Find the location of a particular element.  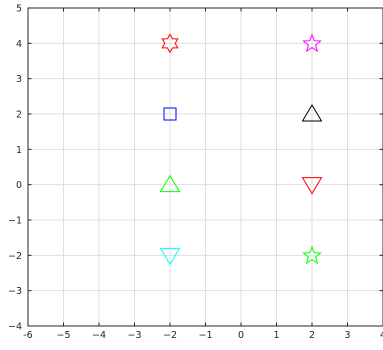

y-tick-label: −2 is located at coordinates (15, 256).